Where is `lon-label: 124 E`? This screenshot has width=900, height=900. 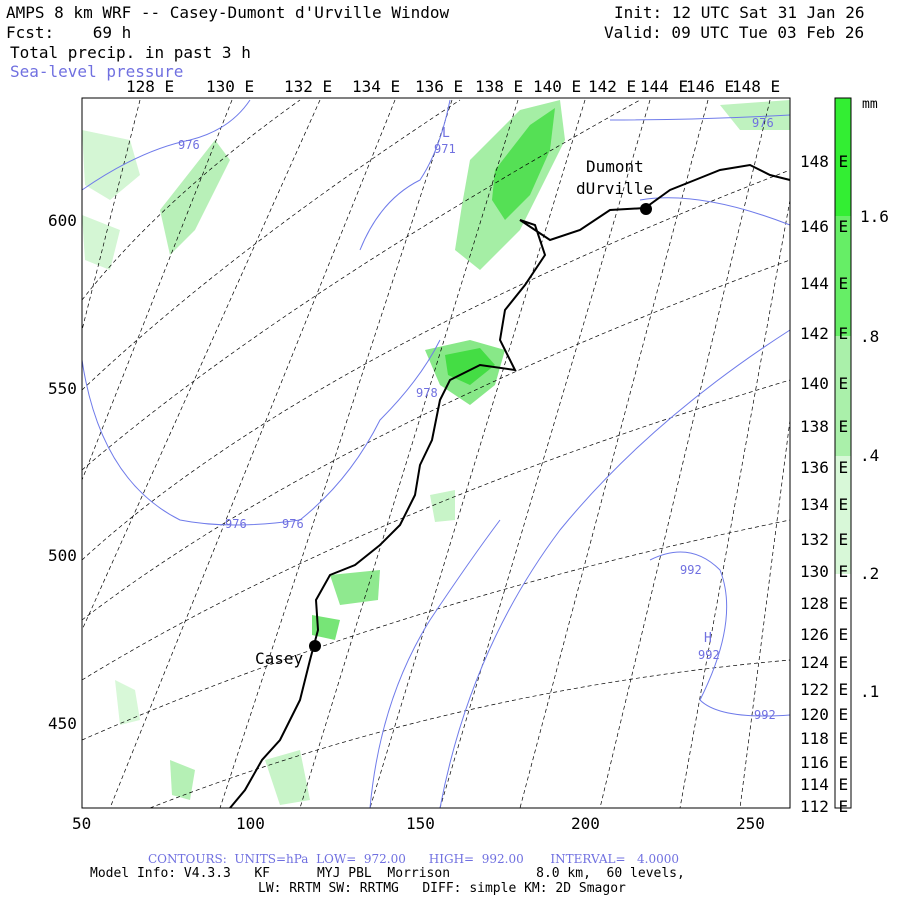 lon-label: 124 E is located at coordinates (824, 662).